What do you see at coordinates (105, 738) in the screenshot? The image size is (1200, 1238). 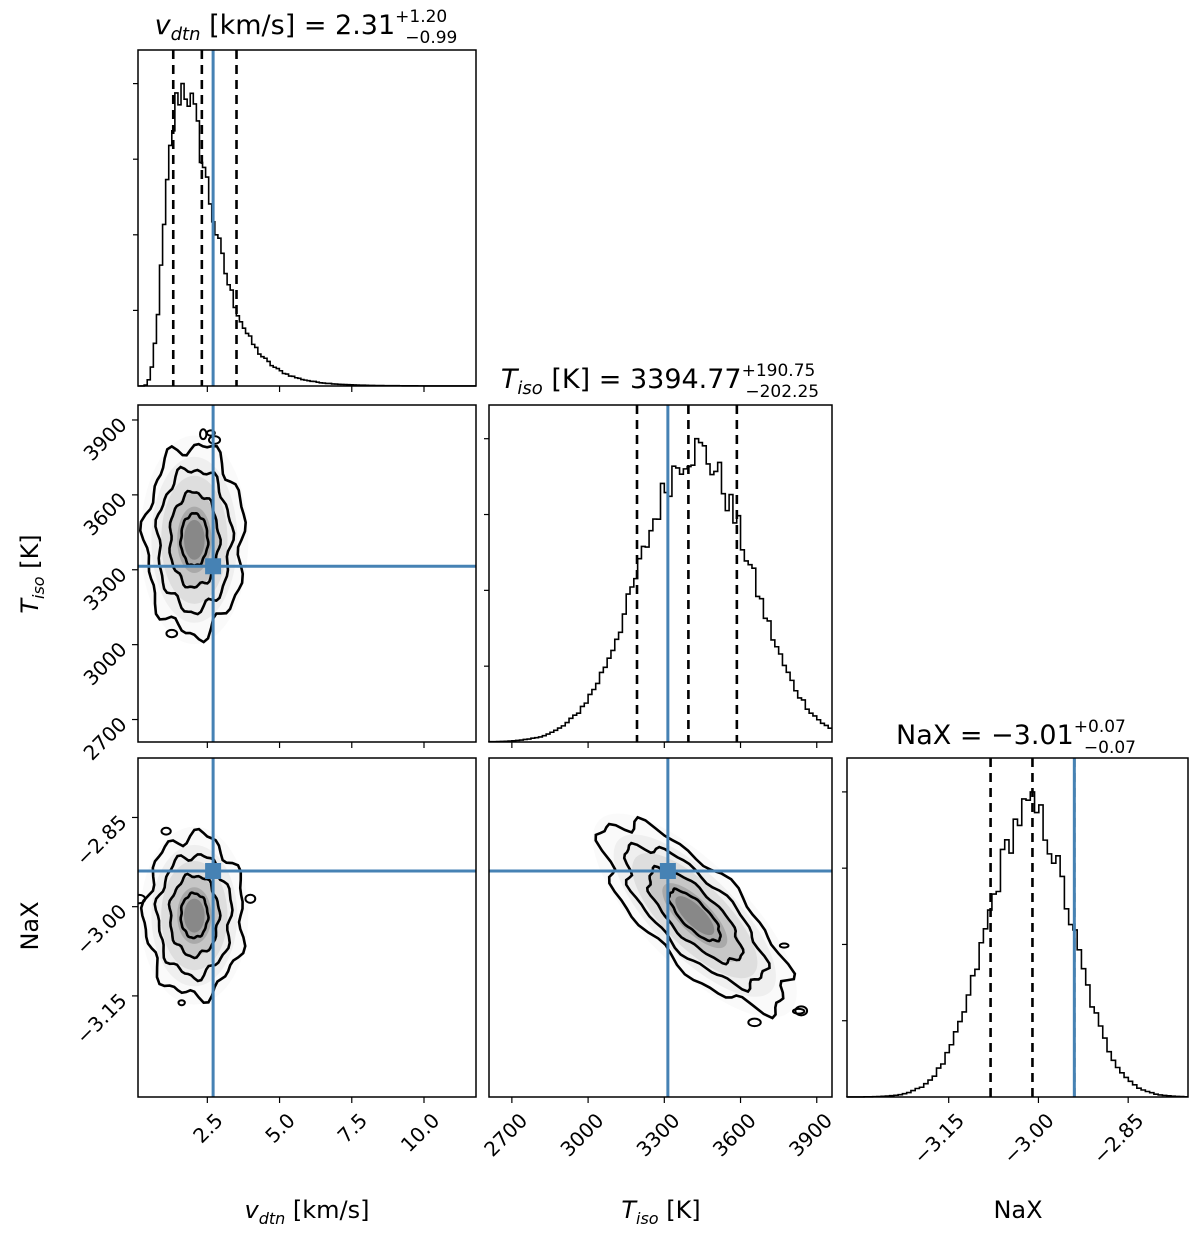 I see `y-tick-label-tiso: 2700` at bounding box center [105, 738].